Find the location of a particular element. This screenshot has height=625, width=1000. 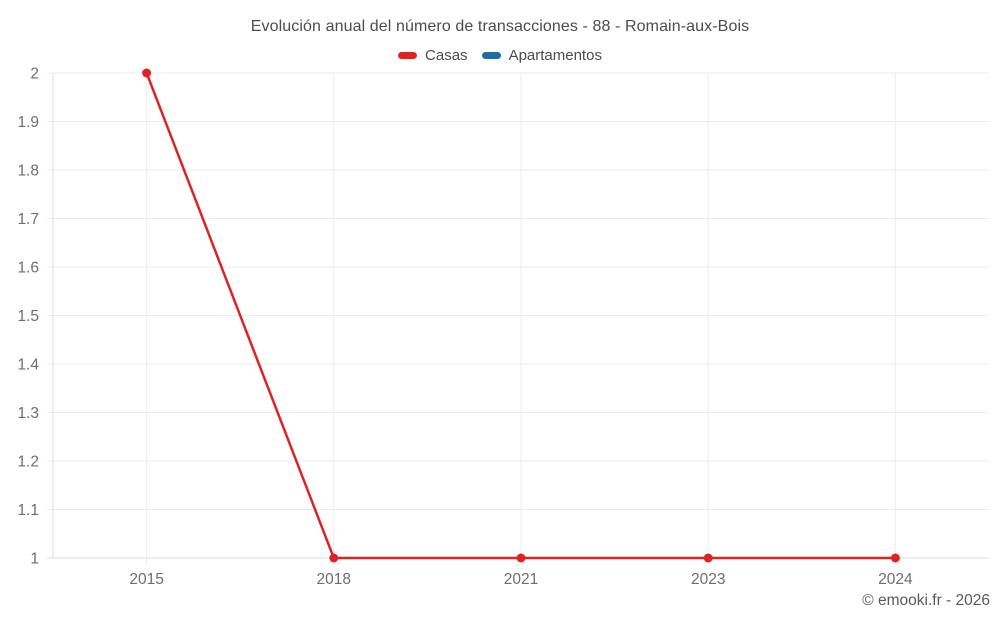

legend-item-casas: Casas is located at coordinates (433, 55).